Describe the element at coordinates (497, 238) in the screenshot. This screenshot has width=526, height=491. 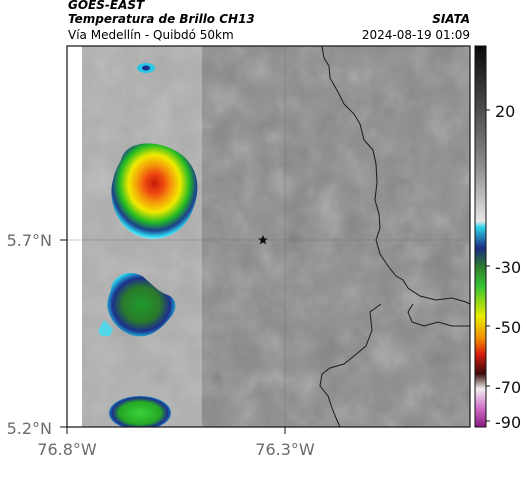
I see `colorbar: 20 -30 -50 -70 -90` at that location.